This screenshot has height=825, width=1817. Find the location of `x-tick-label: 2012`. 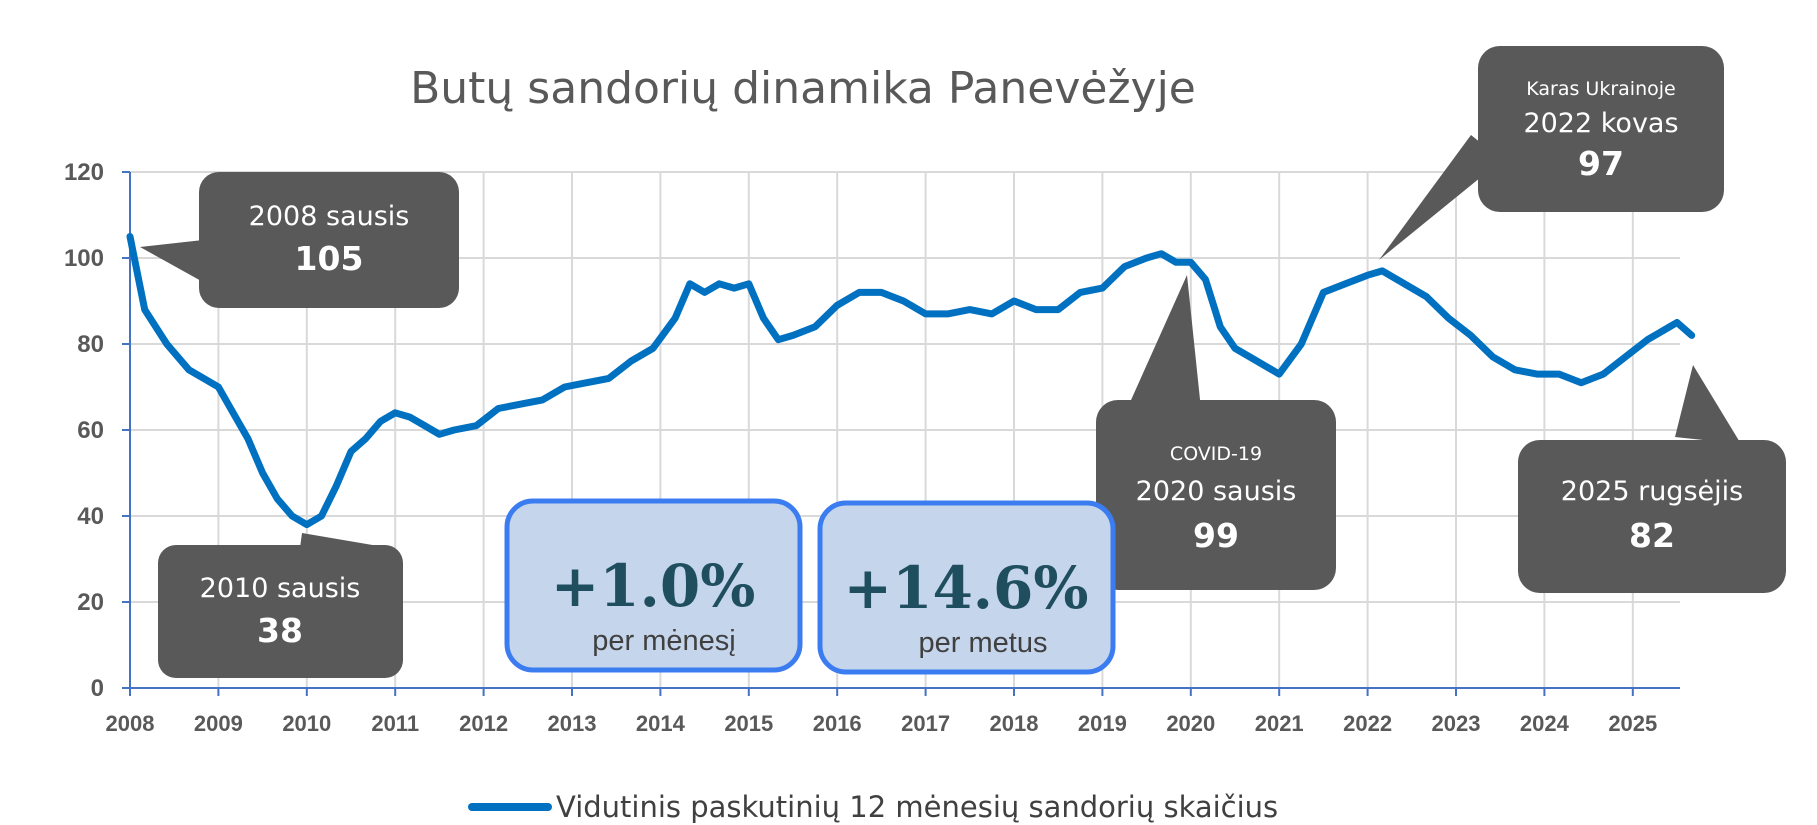

x-tick-label: 2012 is located at coordinates (483, 723).